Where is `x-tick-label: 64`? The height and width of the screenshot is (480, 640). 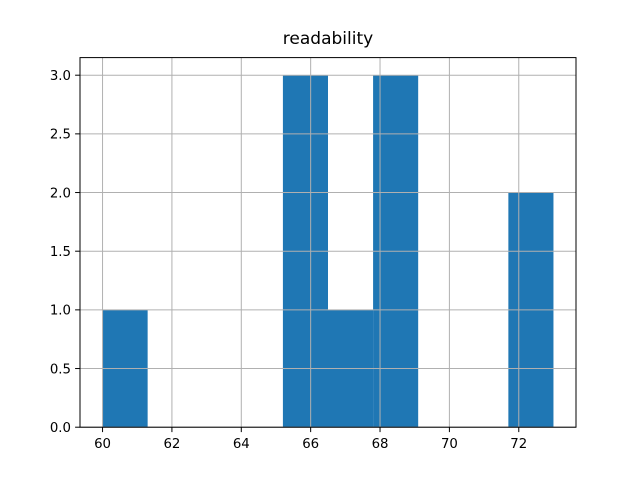 x-tick-label: 64 is located at coordinates (241, 444).